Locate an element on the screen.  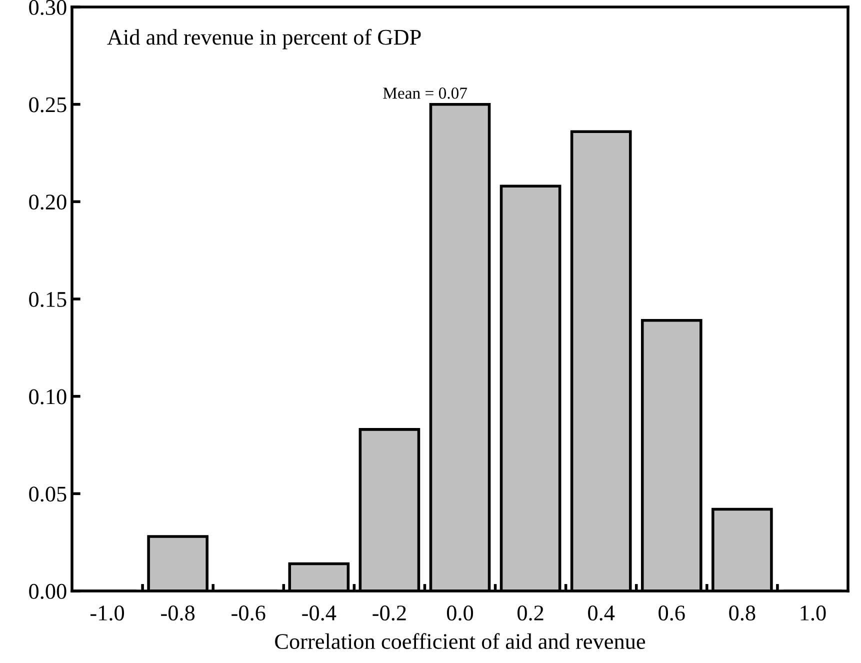
x-tick-label: -0.2 is located at coordinates (389, 613).